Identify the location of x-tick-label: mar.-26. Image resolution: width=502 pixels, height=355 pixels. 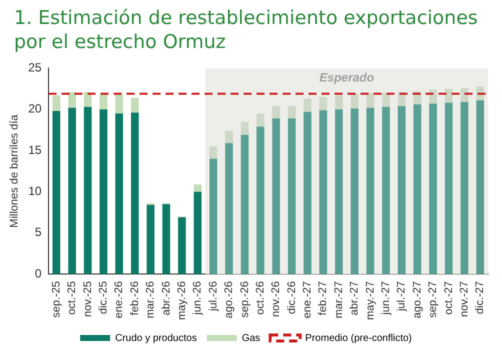
(150, 299).